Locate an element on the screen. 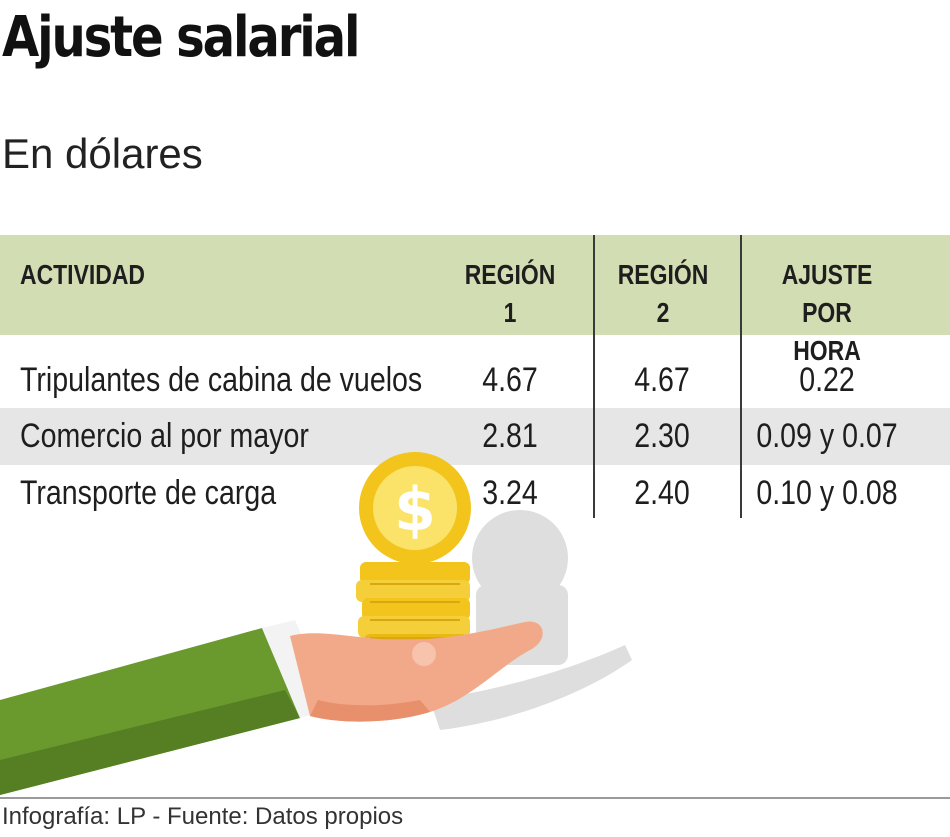 This screenshot has width=950, height=837. table-header-band is located at coordinates (475, 285).